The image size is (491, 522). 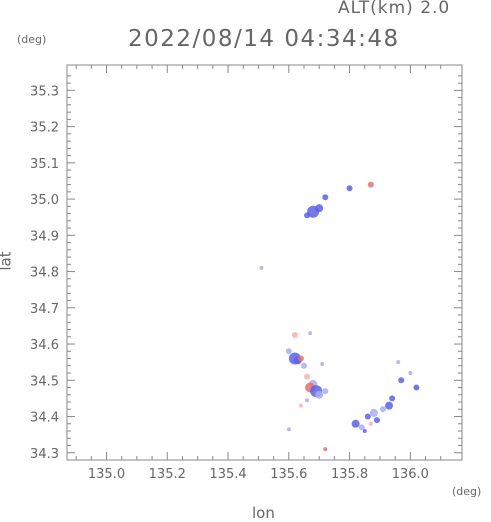 What do you see at coordinates (44, 128) in the screenshot?
I see `y-tick-label: 35.2` at bounding box center [44, 128].